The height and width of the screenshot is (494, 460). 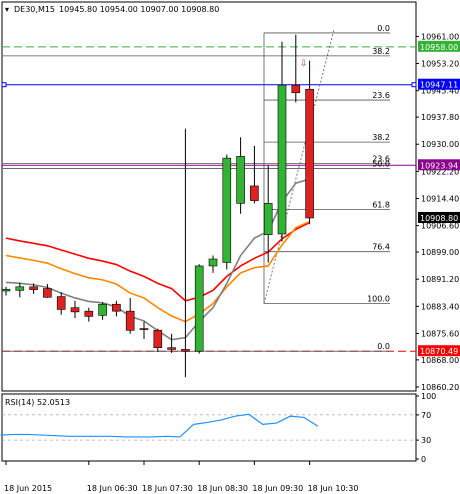 I want to click on time-tick-label: 18 Jun 07:30, so click(x=167, y=488).